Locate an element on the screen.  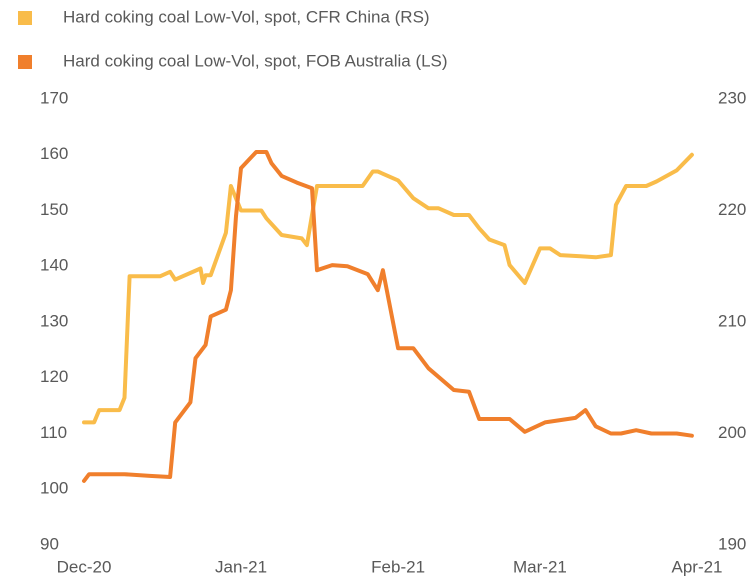
x-tick-label: Jan-21 is located at coordinates (241, 566).